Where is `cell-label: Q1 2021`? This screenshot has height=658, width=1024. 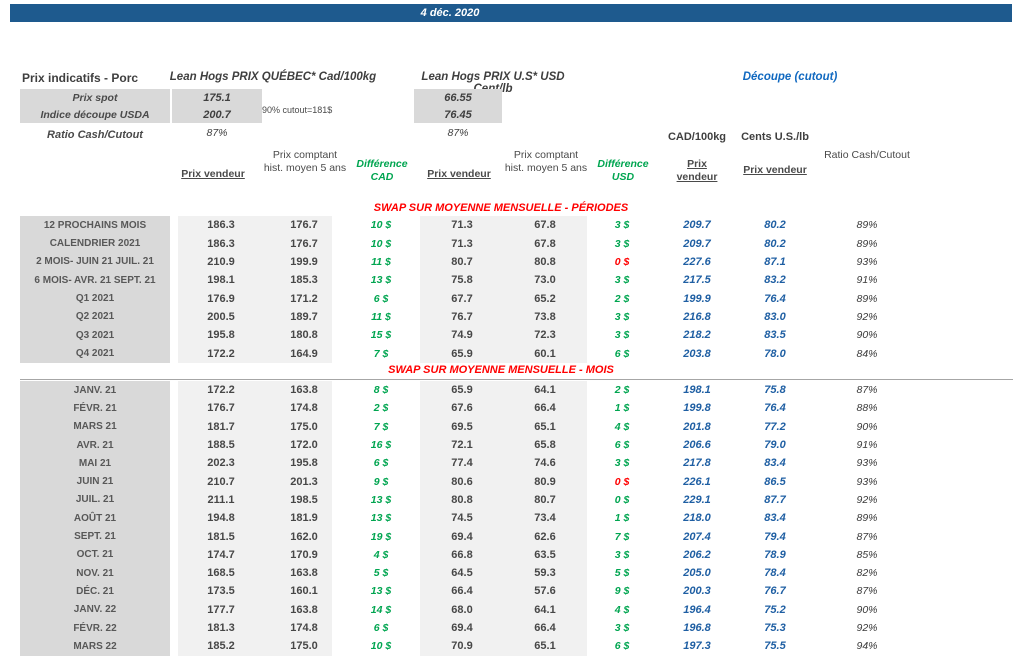
cell-label: Q1 2021 is located at coordinates (95, 299).